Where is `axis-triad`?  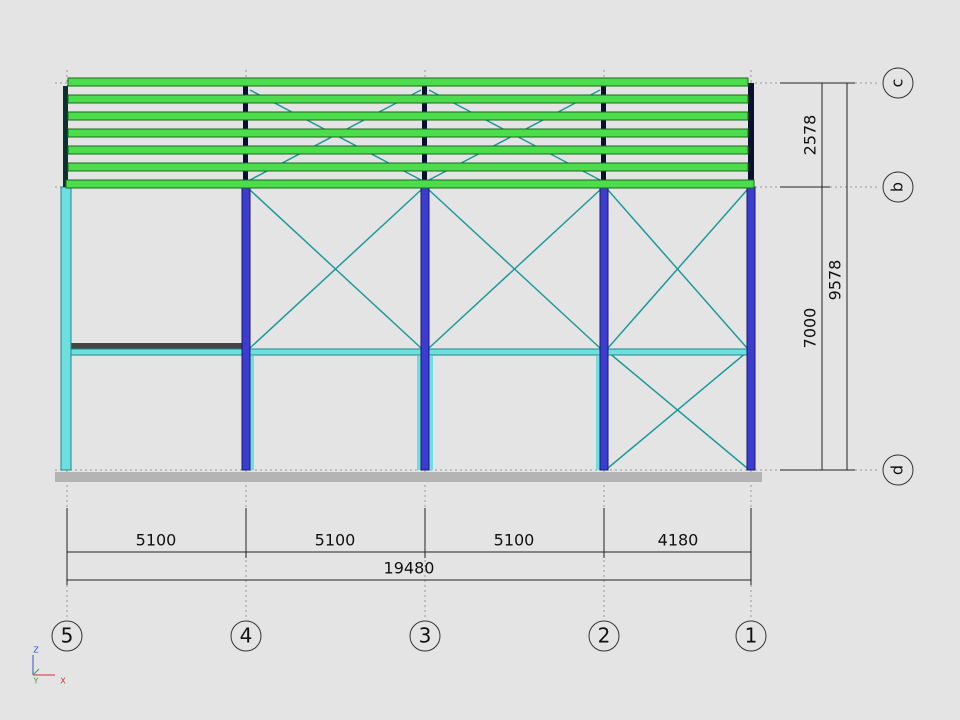 axis-triad is located at coordinates (43, 665).